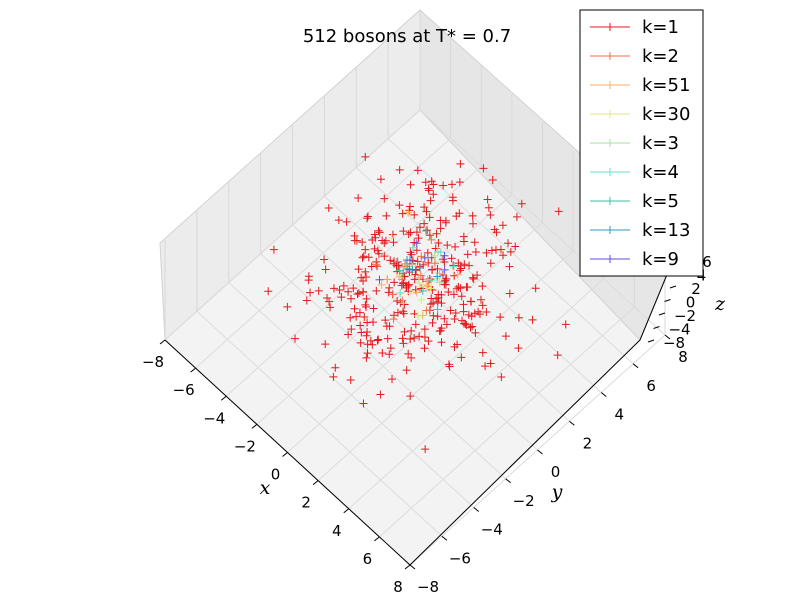 This screenshot has height=616, width=812. I want to click on series-k=51, so click(419, 264).